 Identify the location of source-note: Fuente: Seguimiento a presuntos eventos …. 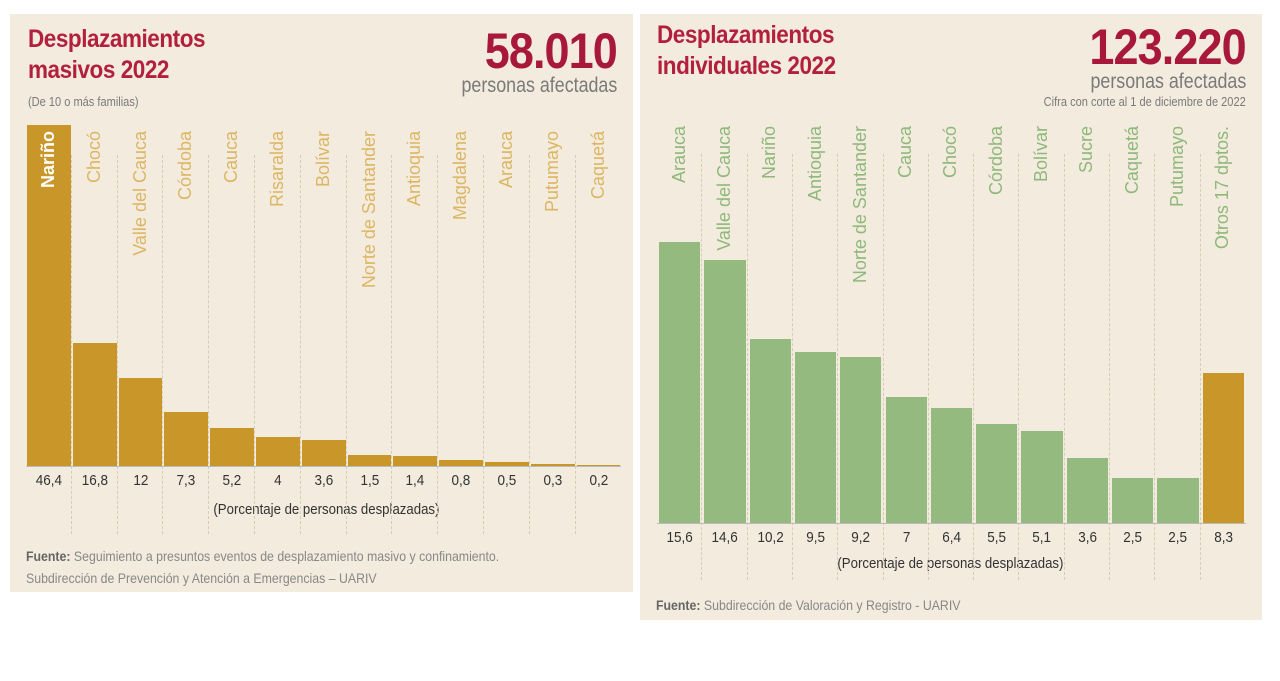
(262, 567).